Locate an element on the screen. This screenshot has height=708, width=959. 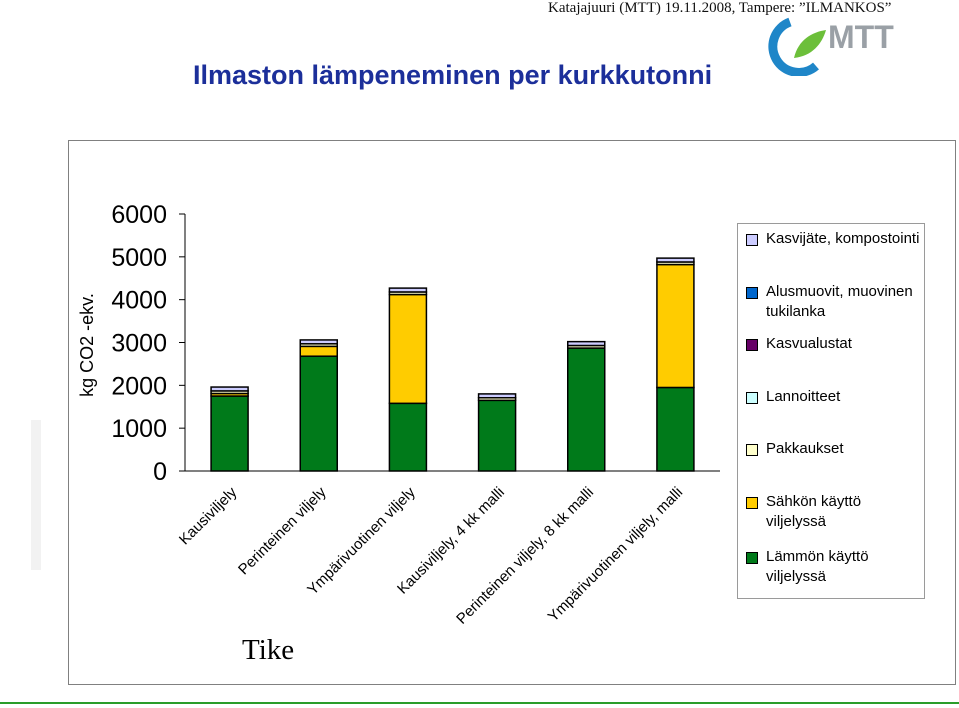
slide-title: Ilmaston lämpeneminen per kurkkutonni is located at coordinates (453, 75).